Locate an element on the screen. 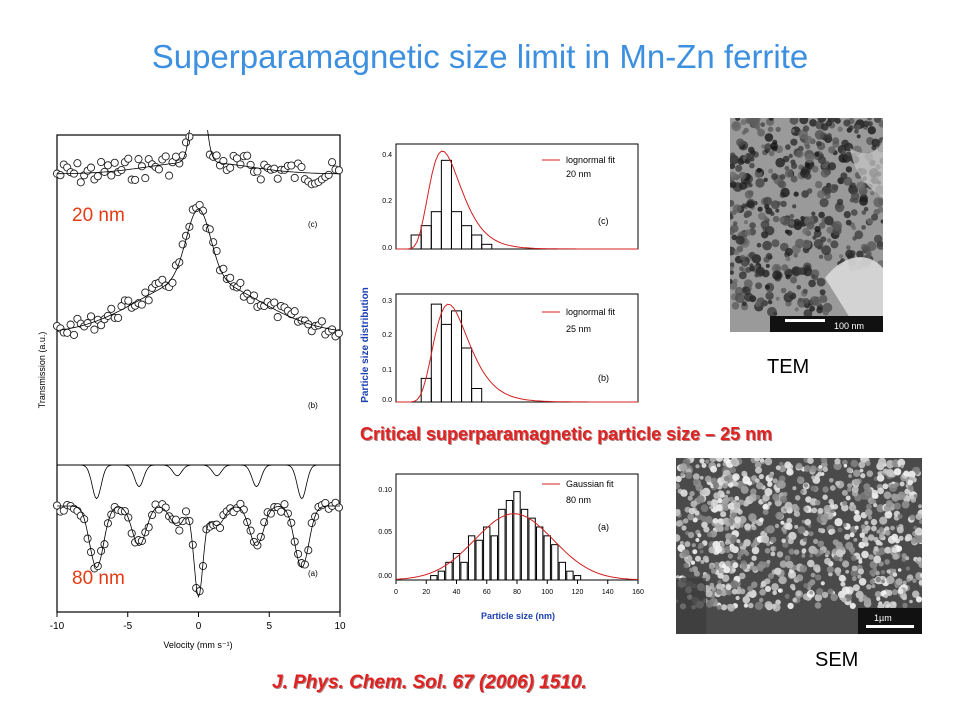 This screenshot has height=720, width=960. sem-label: SEM is located at coordinates (837, 660).